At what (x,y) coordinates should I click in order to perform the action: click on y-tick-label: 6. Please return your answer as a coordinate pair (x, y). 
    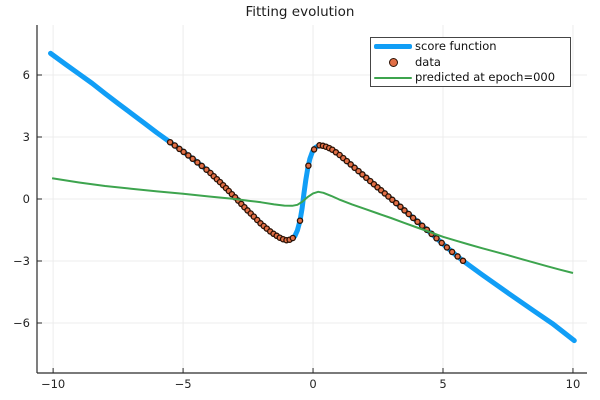
    Looking at the image, I should click on (26, 75).